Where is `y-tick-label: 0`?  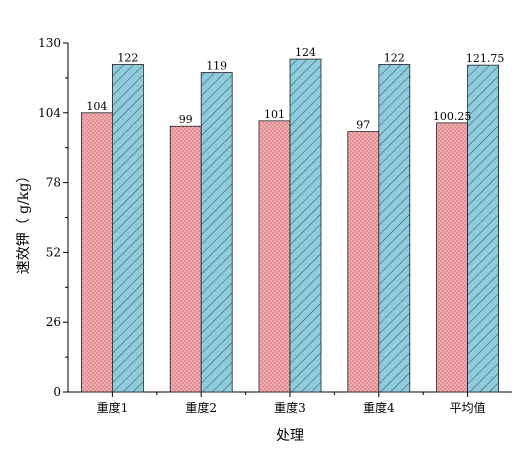 y-tick-label: 0 is located at coordinates (57, 392).